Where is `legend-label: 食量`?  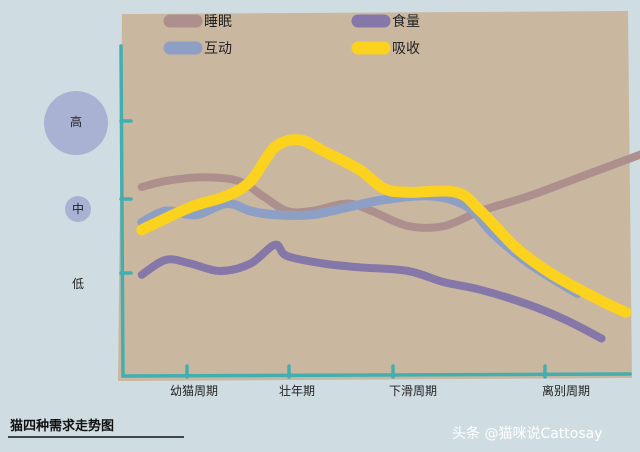 legend-label: 食量 is located at coordinates (406, 21).